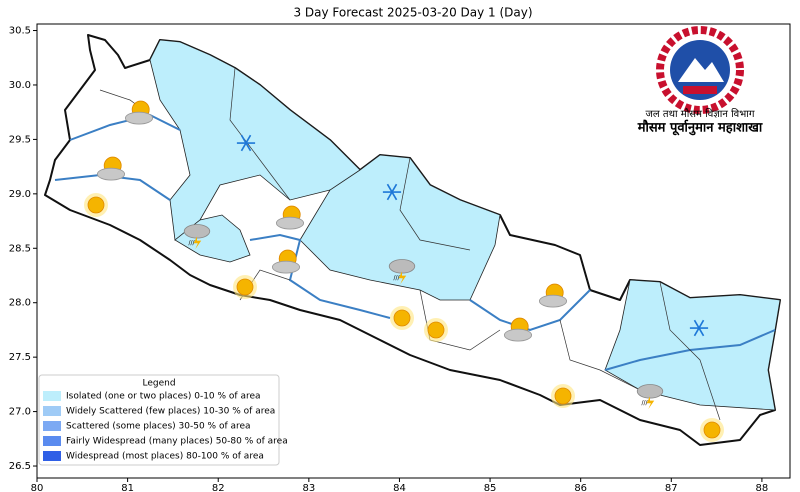 The width and height of the screenshot is (800, 492). I want to click on legend-title: Legend, so click(158, 384).